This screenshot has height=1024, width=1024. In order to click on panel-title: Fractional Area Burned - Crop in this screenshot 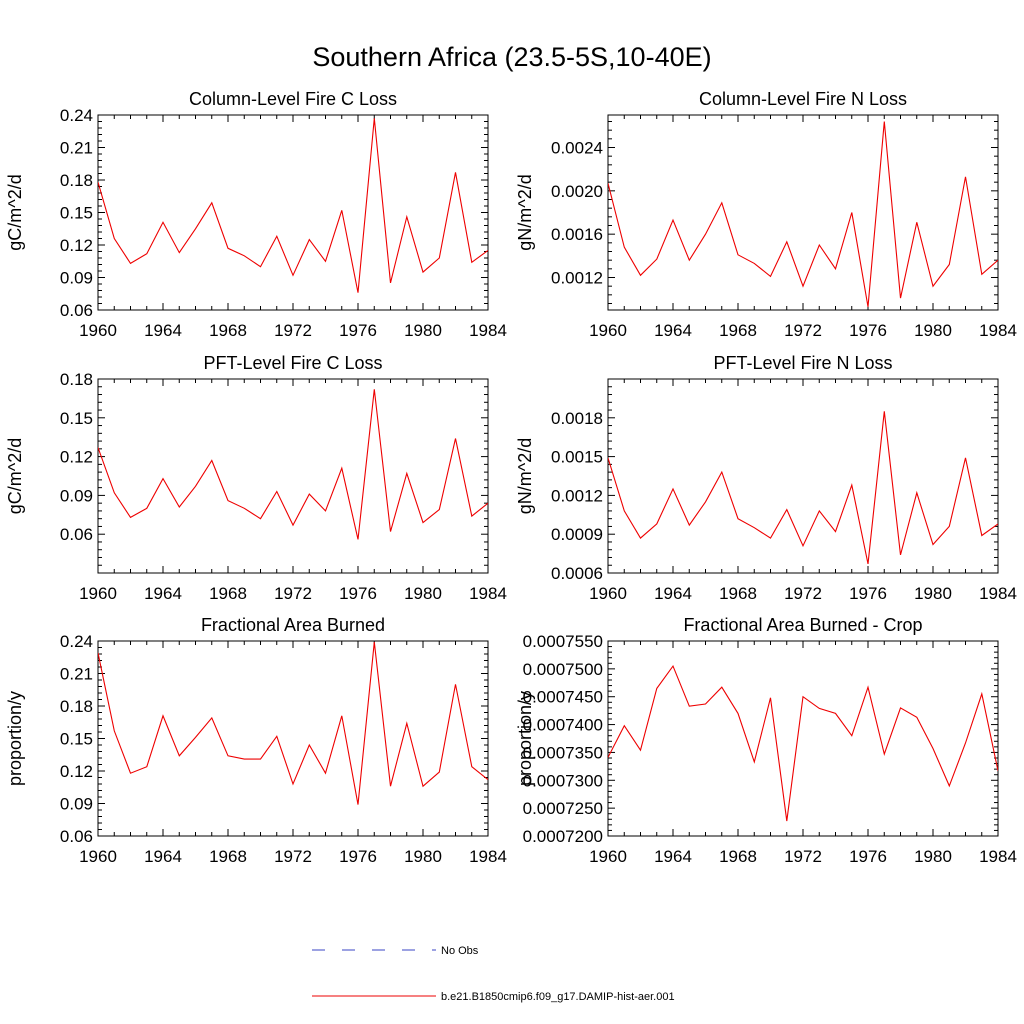, I will do `click(802, 625)`.